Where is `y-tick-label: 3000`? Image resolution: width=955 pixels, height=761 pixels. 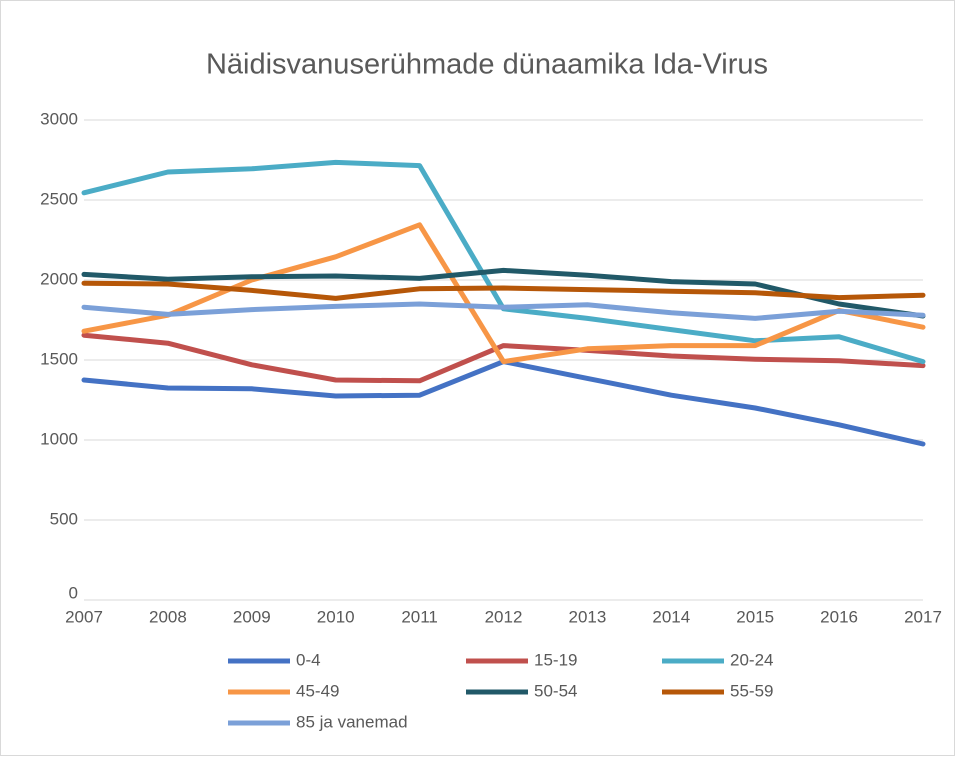 y-tick-label: 3000 is located at coordinates (59, 118).